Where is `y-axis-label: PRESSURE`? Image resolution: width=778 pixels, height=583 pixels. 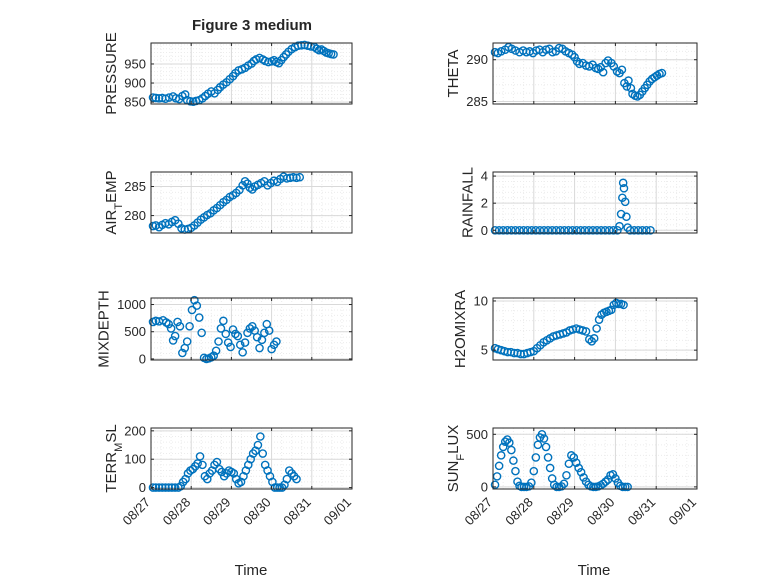 y-axis-label: PRESSURE is located at coordinates (111, 73).